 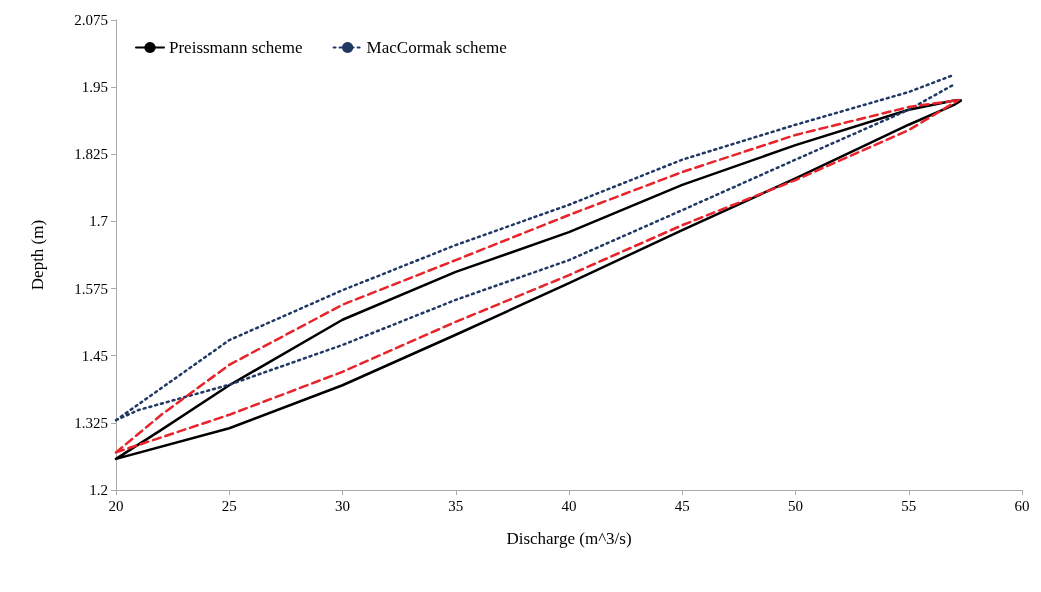 What do you see at coordinates (456, 505) in the screenshot?
I see `x-tick-label: 35` at bounding box center [456, 505].